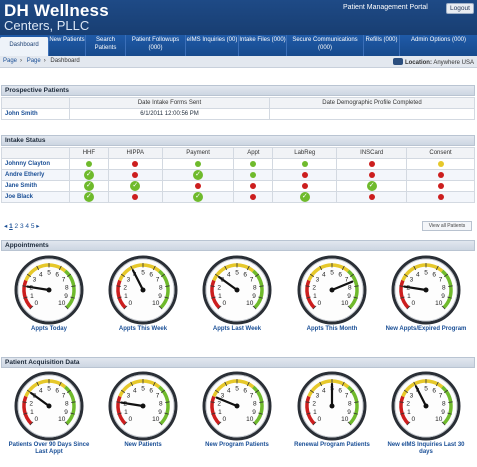 This screenshot has width=477, height=467. What do you see at coordinates (237, 445) in the screenshot?
I see `gauge-label: New Program Patients` at bounding box center [237, 445].